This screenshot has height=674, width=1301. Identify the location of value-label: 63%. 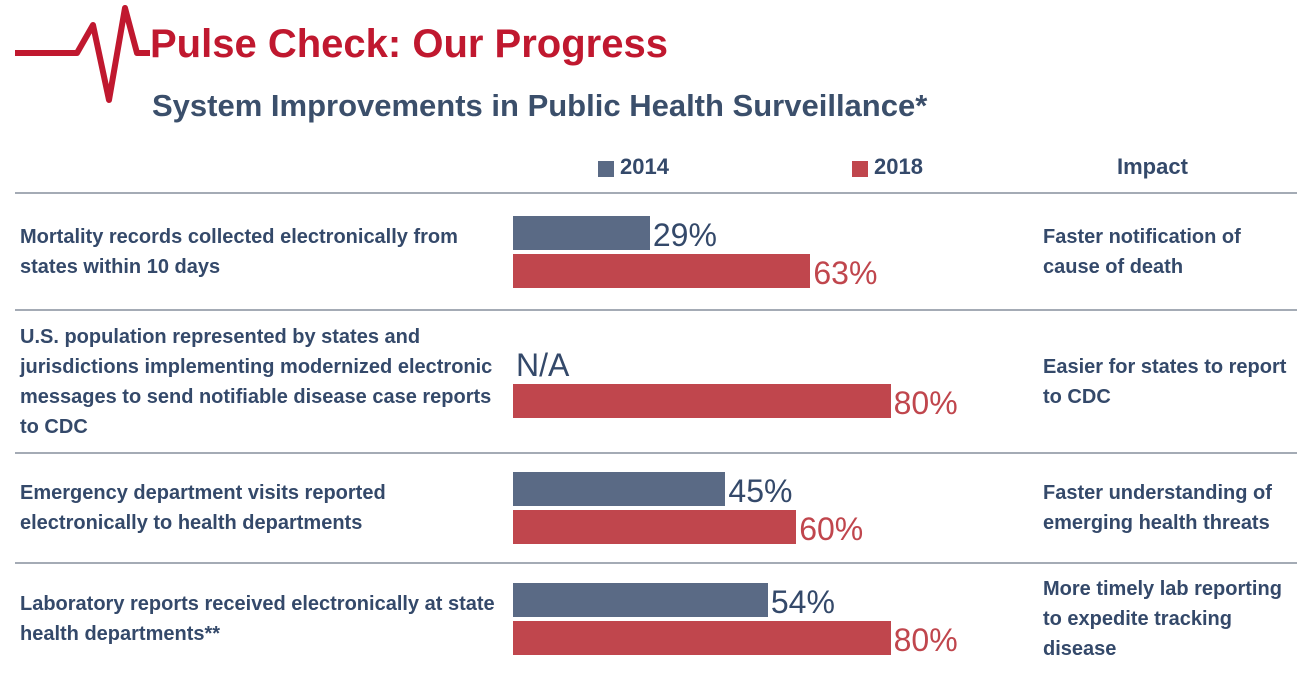
(845, 272).